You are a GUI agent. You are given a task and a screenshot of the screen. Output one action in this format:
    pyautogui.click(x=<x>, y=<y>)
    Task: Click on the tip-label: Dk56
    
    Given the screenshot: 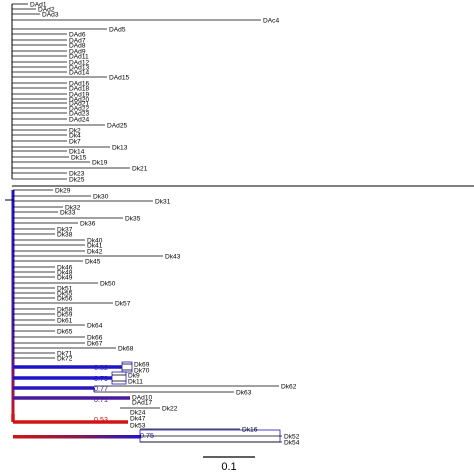 What is the action you would take?
    pyautogui.click(x=65, y=298)
    